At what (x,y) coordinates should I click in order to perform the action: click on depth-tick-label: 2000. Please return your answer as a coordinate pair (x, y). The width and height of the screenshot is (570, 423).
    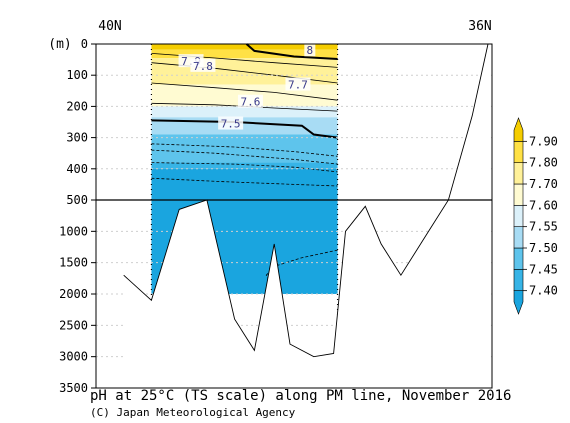
    Looking at the image, I should click on (73, 294).